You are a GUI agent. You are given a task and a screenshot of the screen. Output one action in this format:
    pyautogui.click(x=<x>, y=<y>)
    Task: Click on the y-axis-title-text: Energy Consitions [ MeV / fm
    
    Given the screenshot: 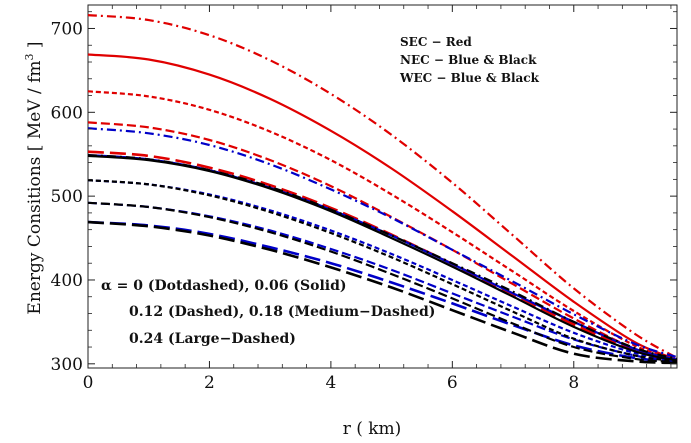 What is the action you would take?
    pyautogui.click(x=35, y=187)
    